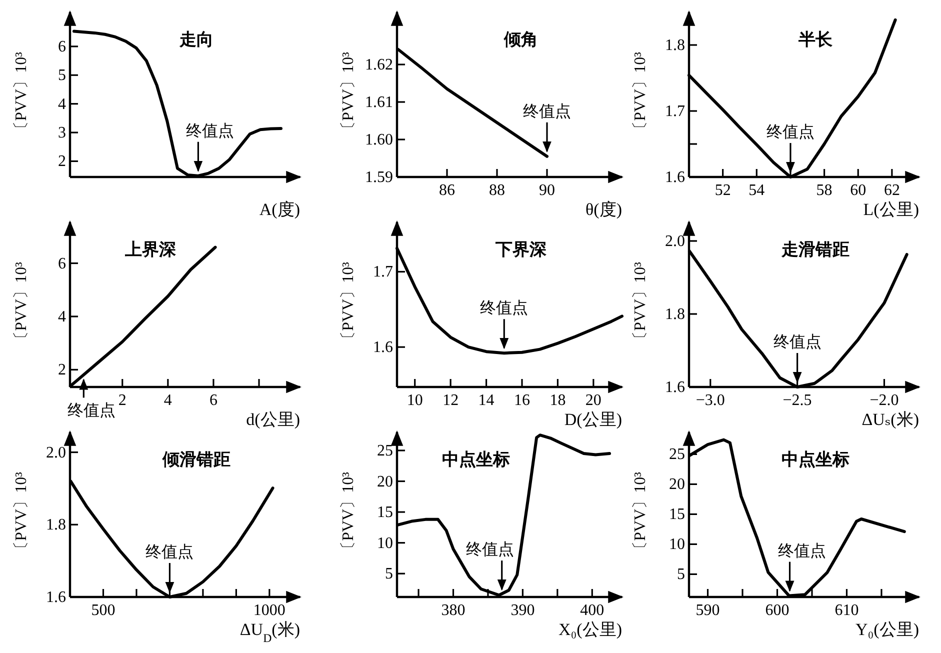 The width and height of the screenshot is (941, 653). What do you see at coordinates (722, 190) in the screenshot?
I see `x-tick-label: 52` at bounding box center [722, 190].